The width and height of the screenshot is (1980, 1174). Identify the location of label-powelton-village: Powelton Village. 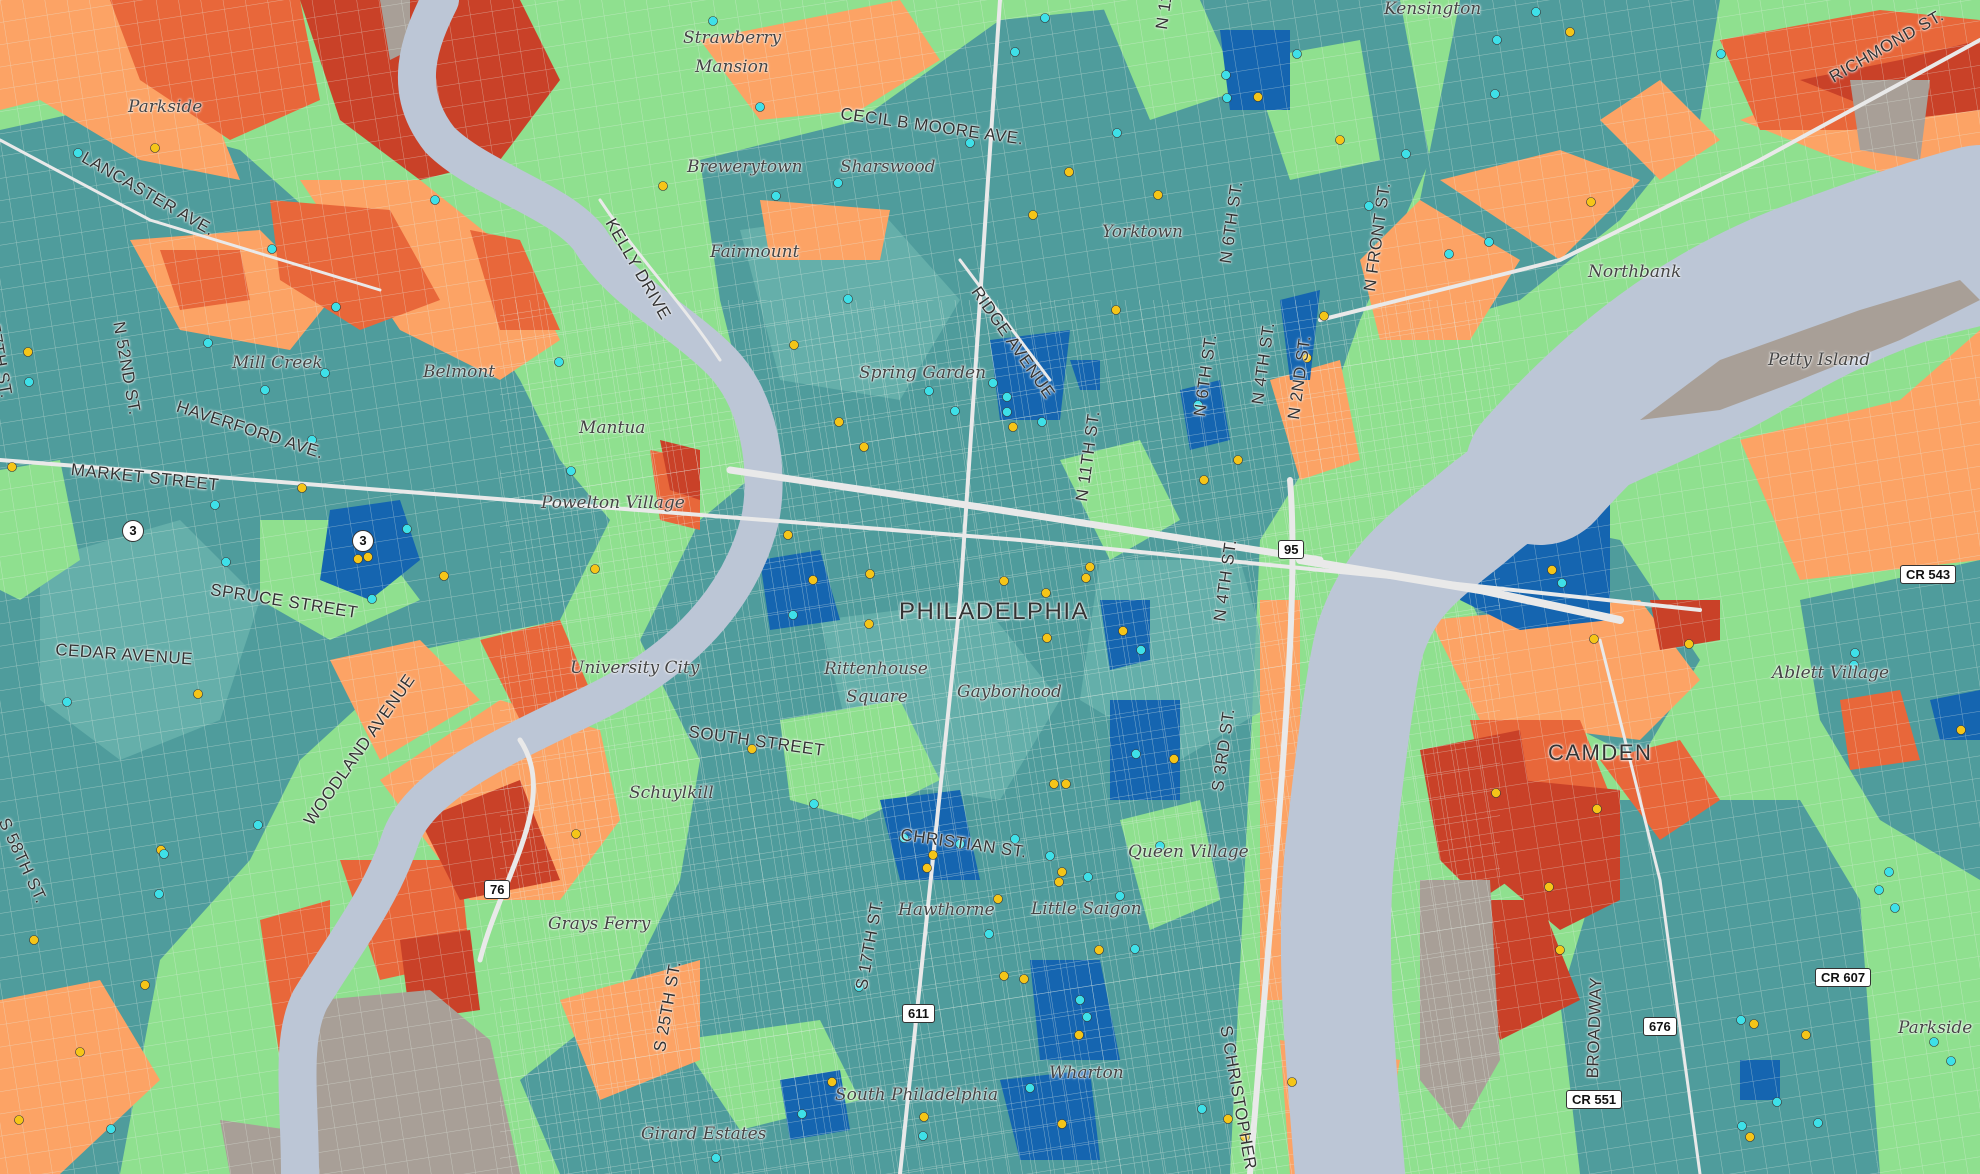
(613, 503).